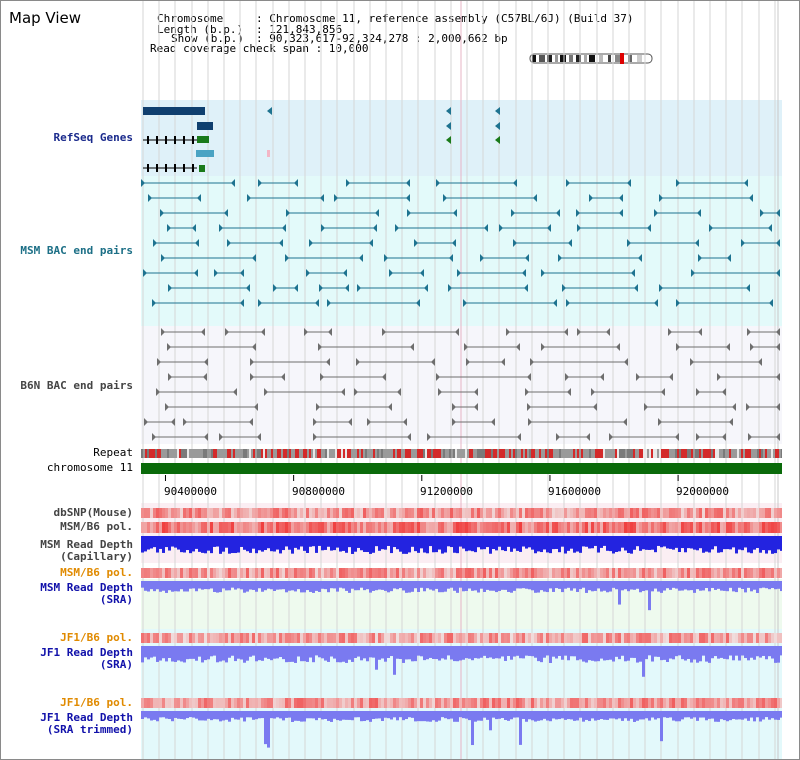  I want to click on msm-b6-pol-label: MSM/B6 pol., so click(96, 526).